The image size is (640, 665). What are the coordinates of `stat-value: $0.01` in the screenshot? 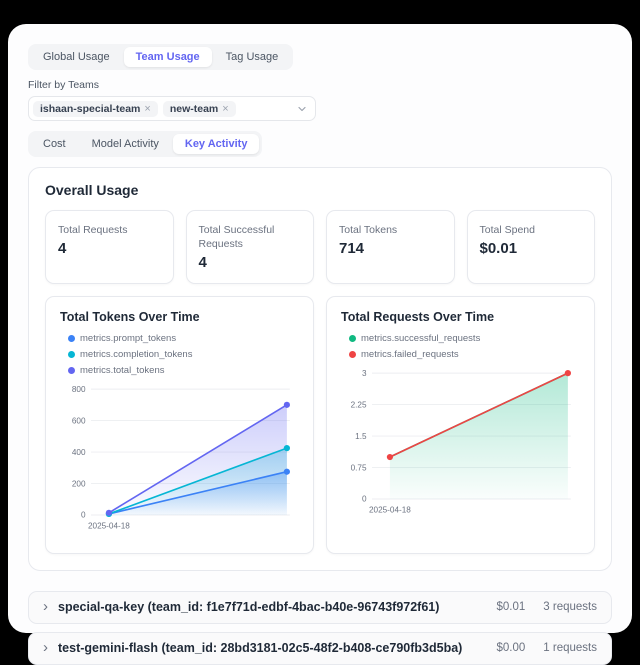 It's located at (531, 248).